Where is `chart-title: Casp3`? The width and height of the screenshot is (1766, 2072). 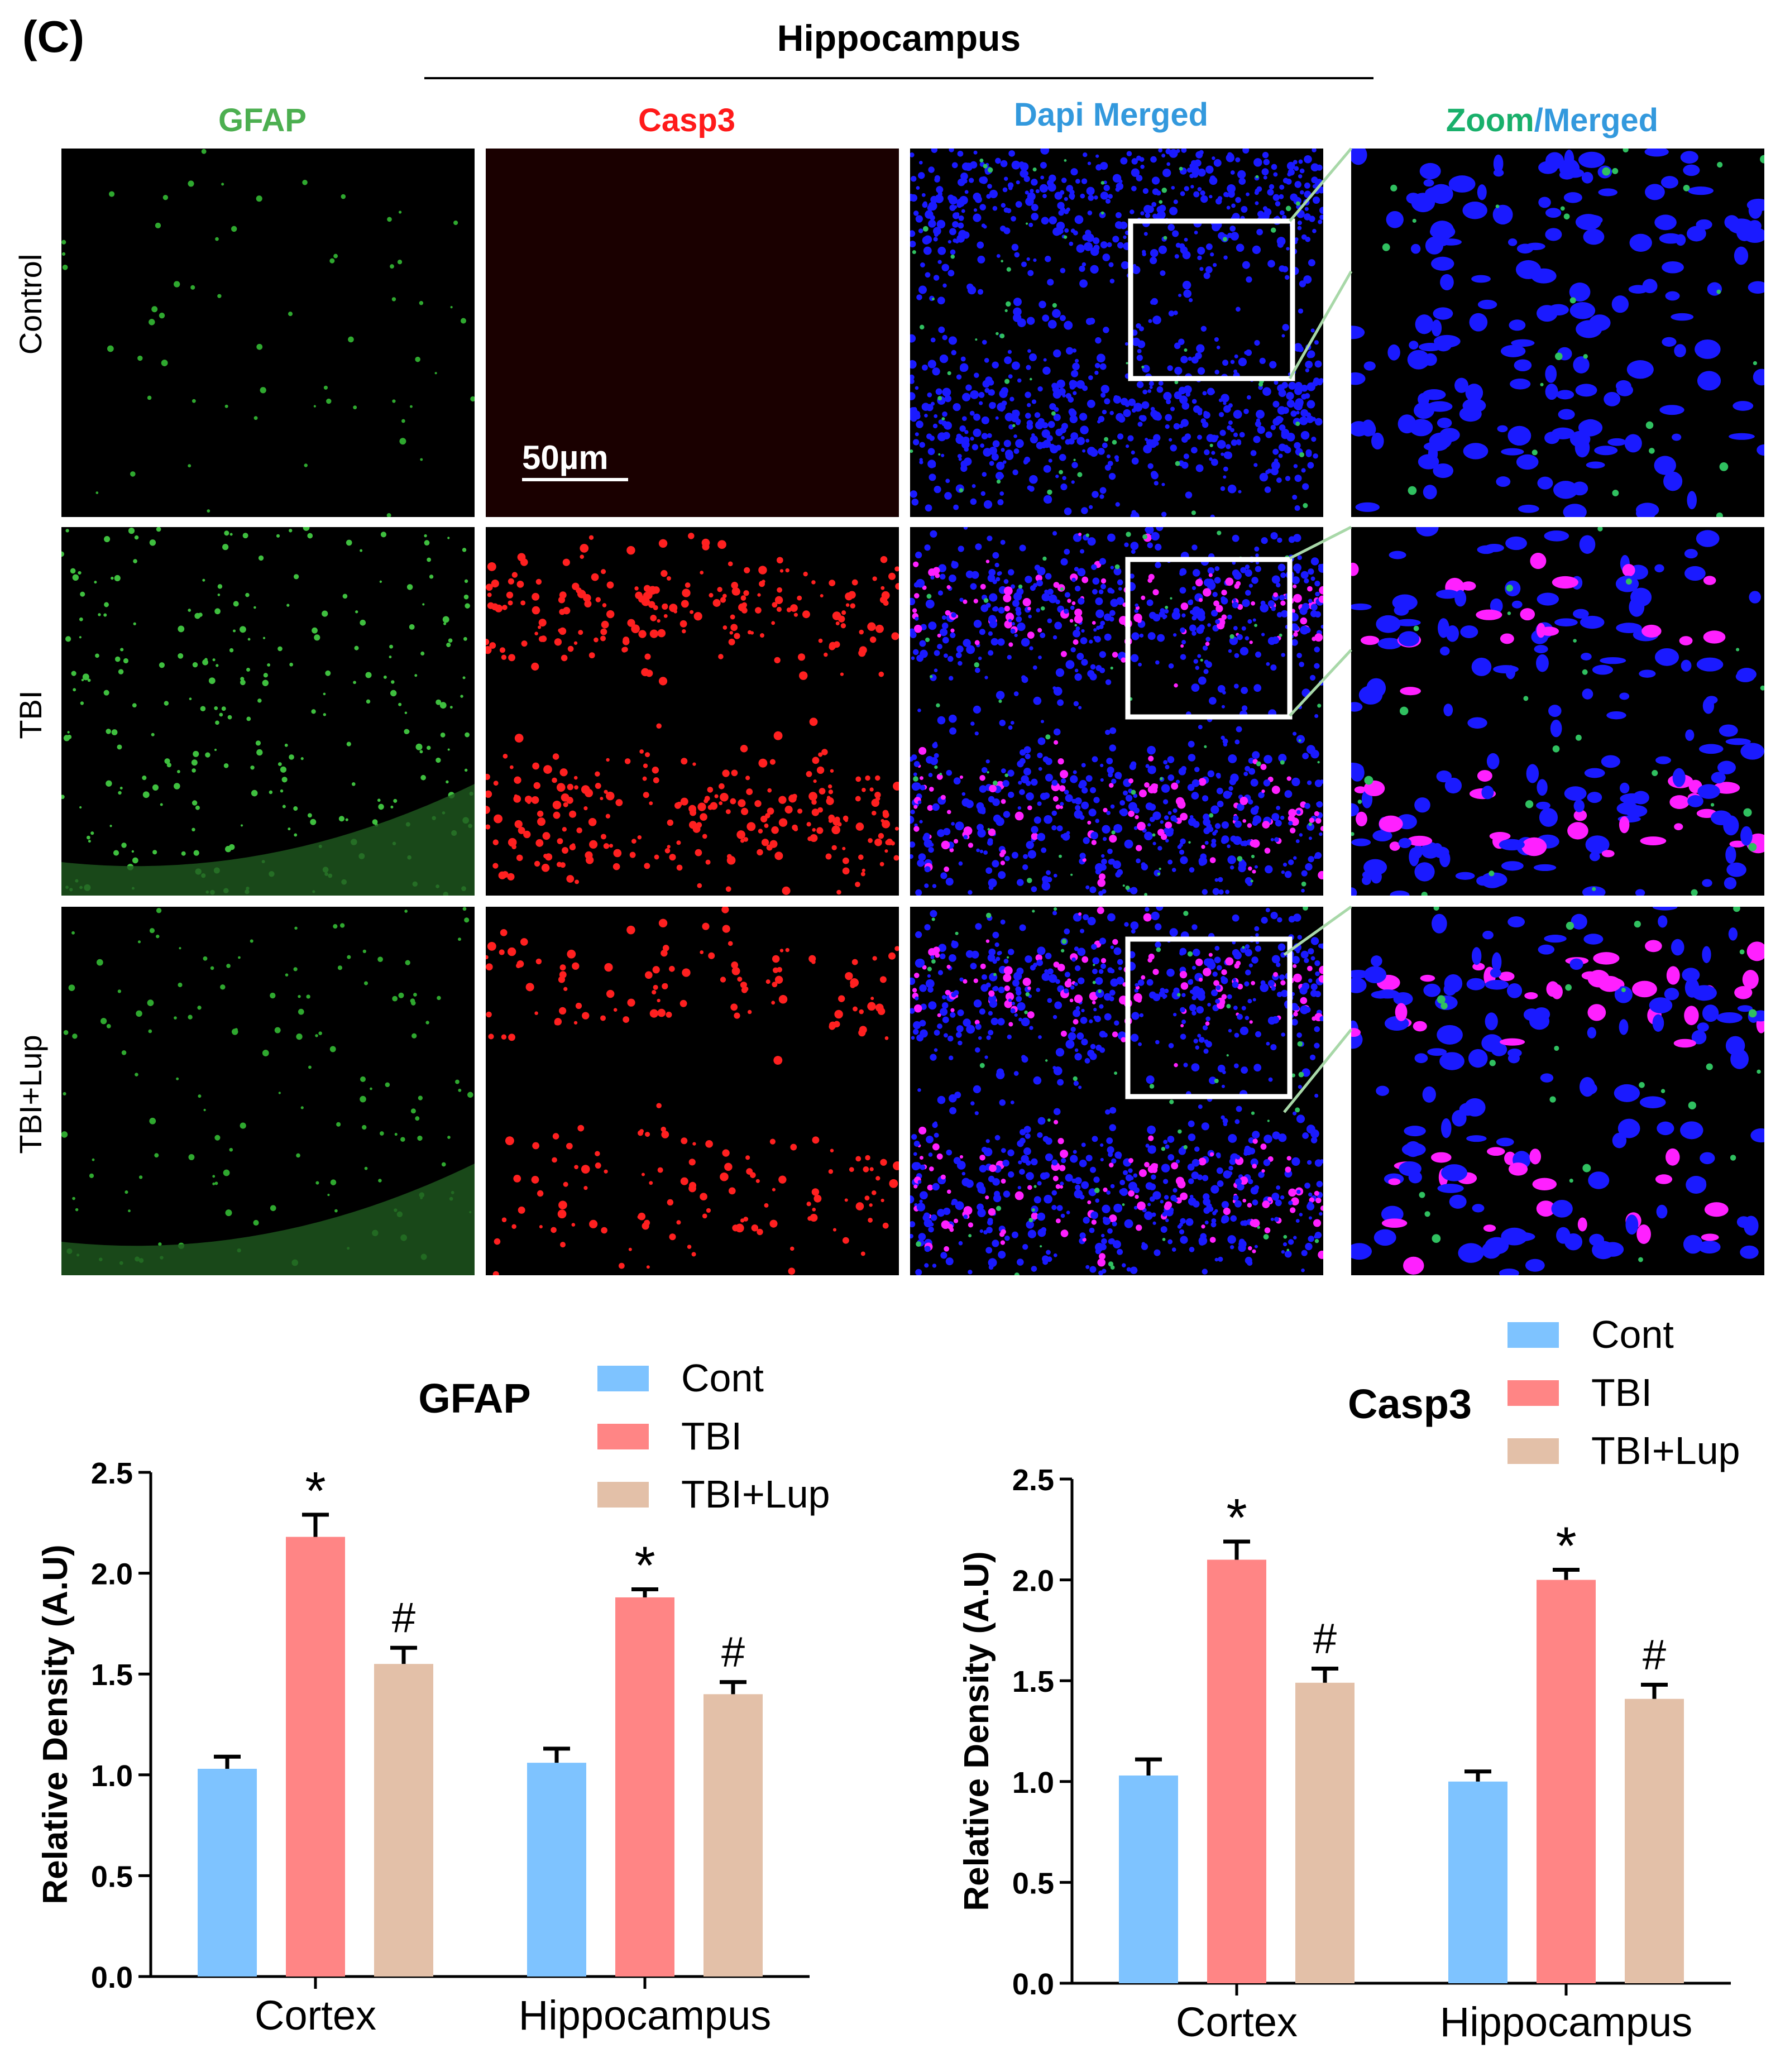
chart-title: Casp3 is located at coordinates (1410, 1404).